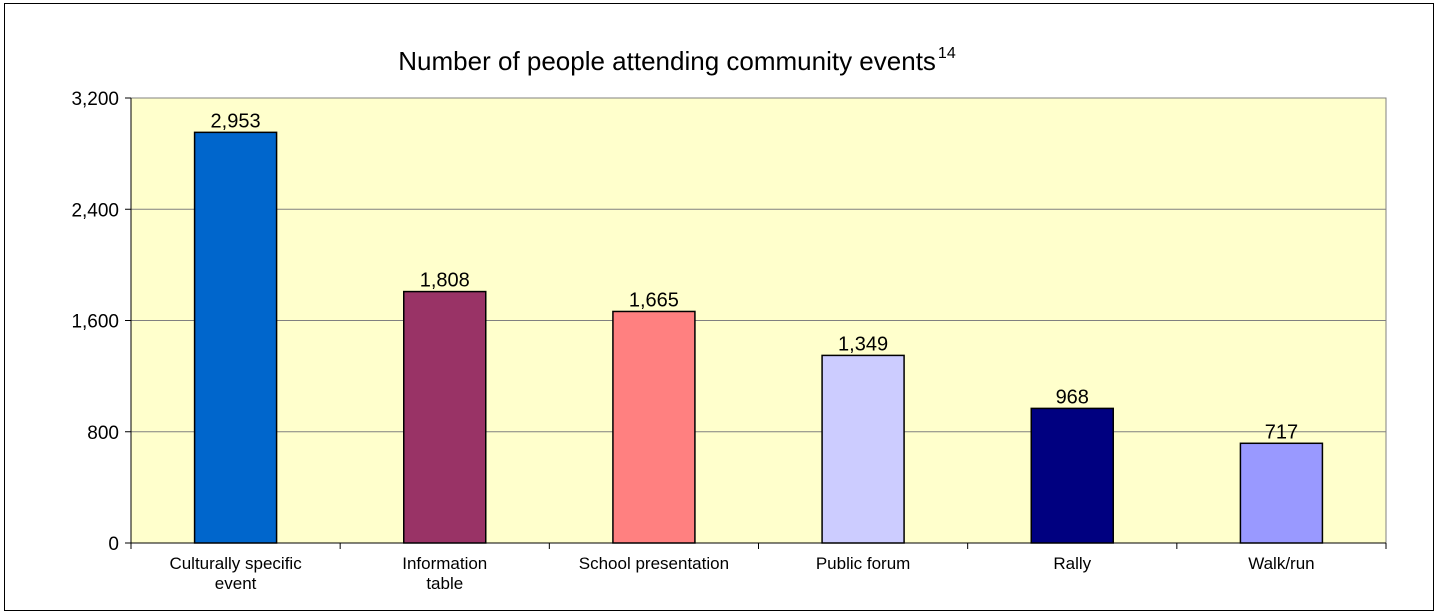  Describe the element at coordinates (1281, 432) in the screenshot. I see `data-label: 717` at that location.